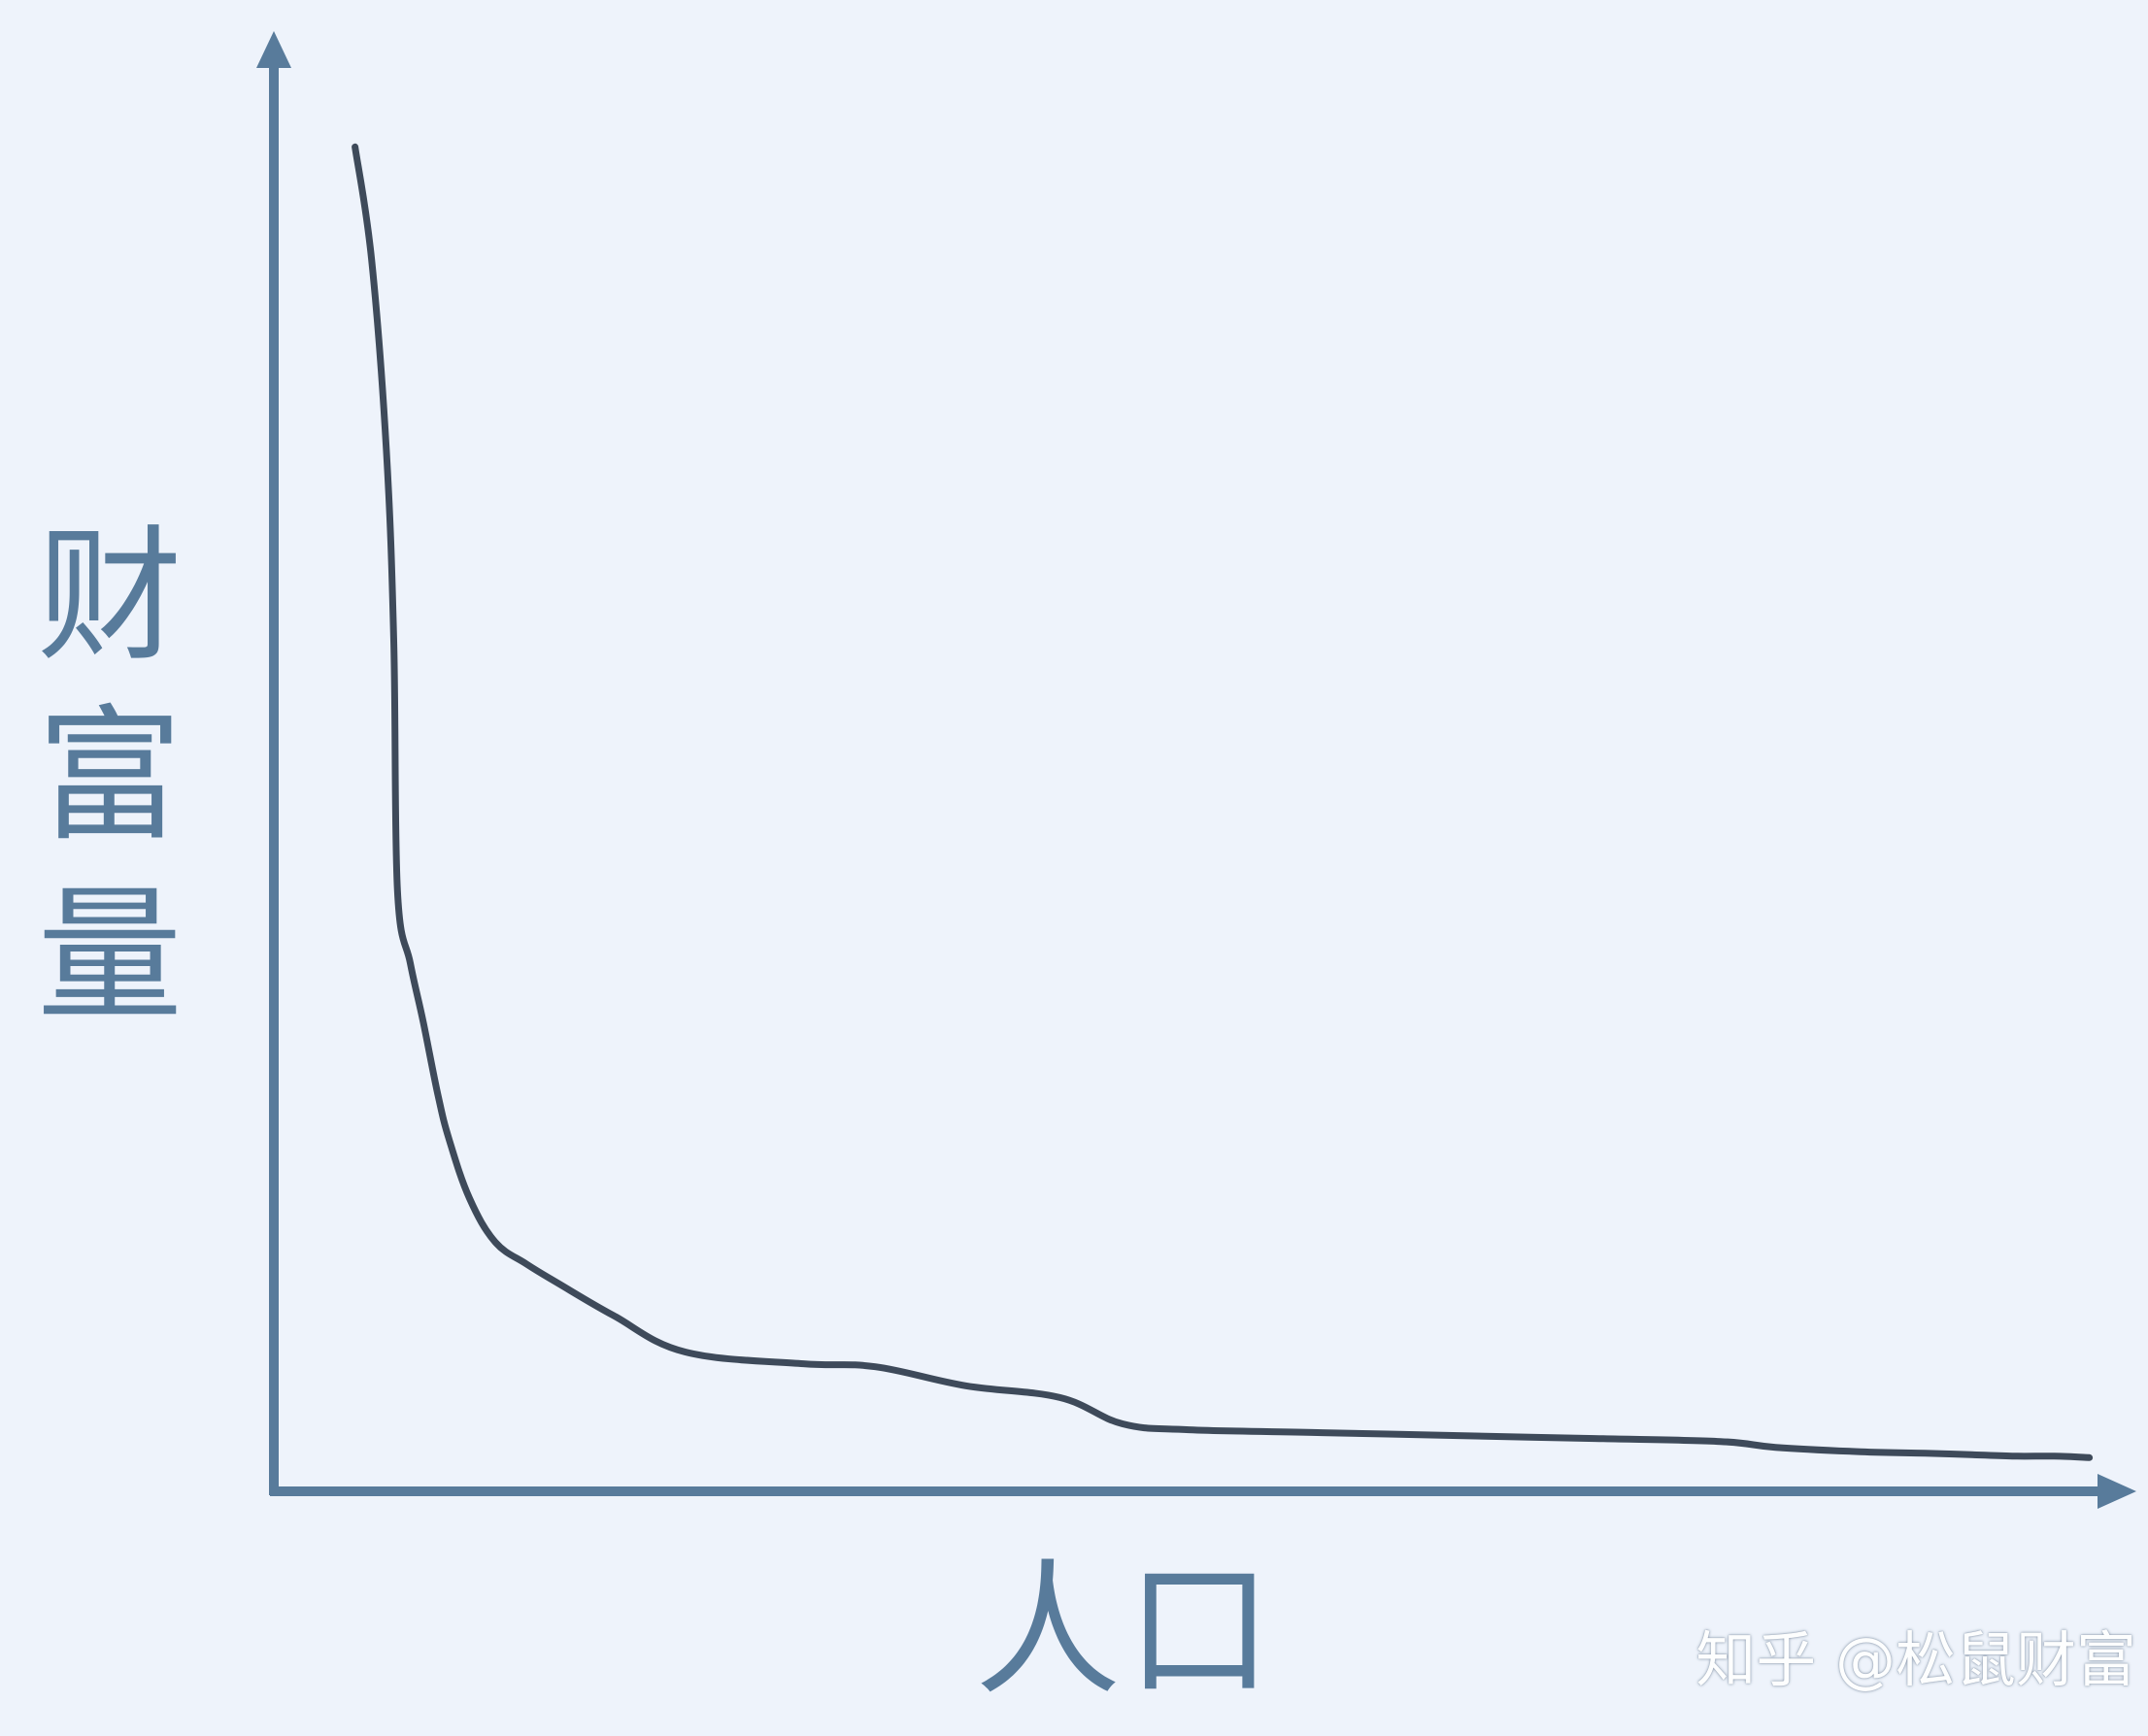  Describe the element at coordinates (273, 49) in the screenshot. I see `y-axis-arrowhead` at that location.